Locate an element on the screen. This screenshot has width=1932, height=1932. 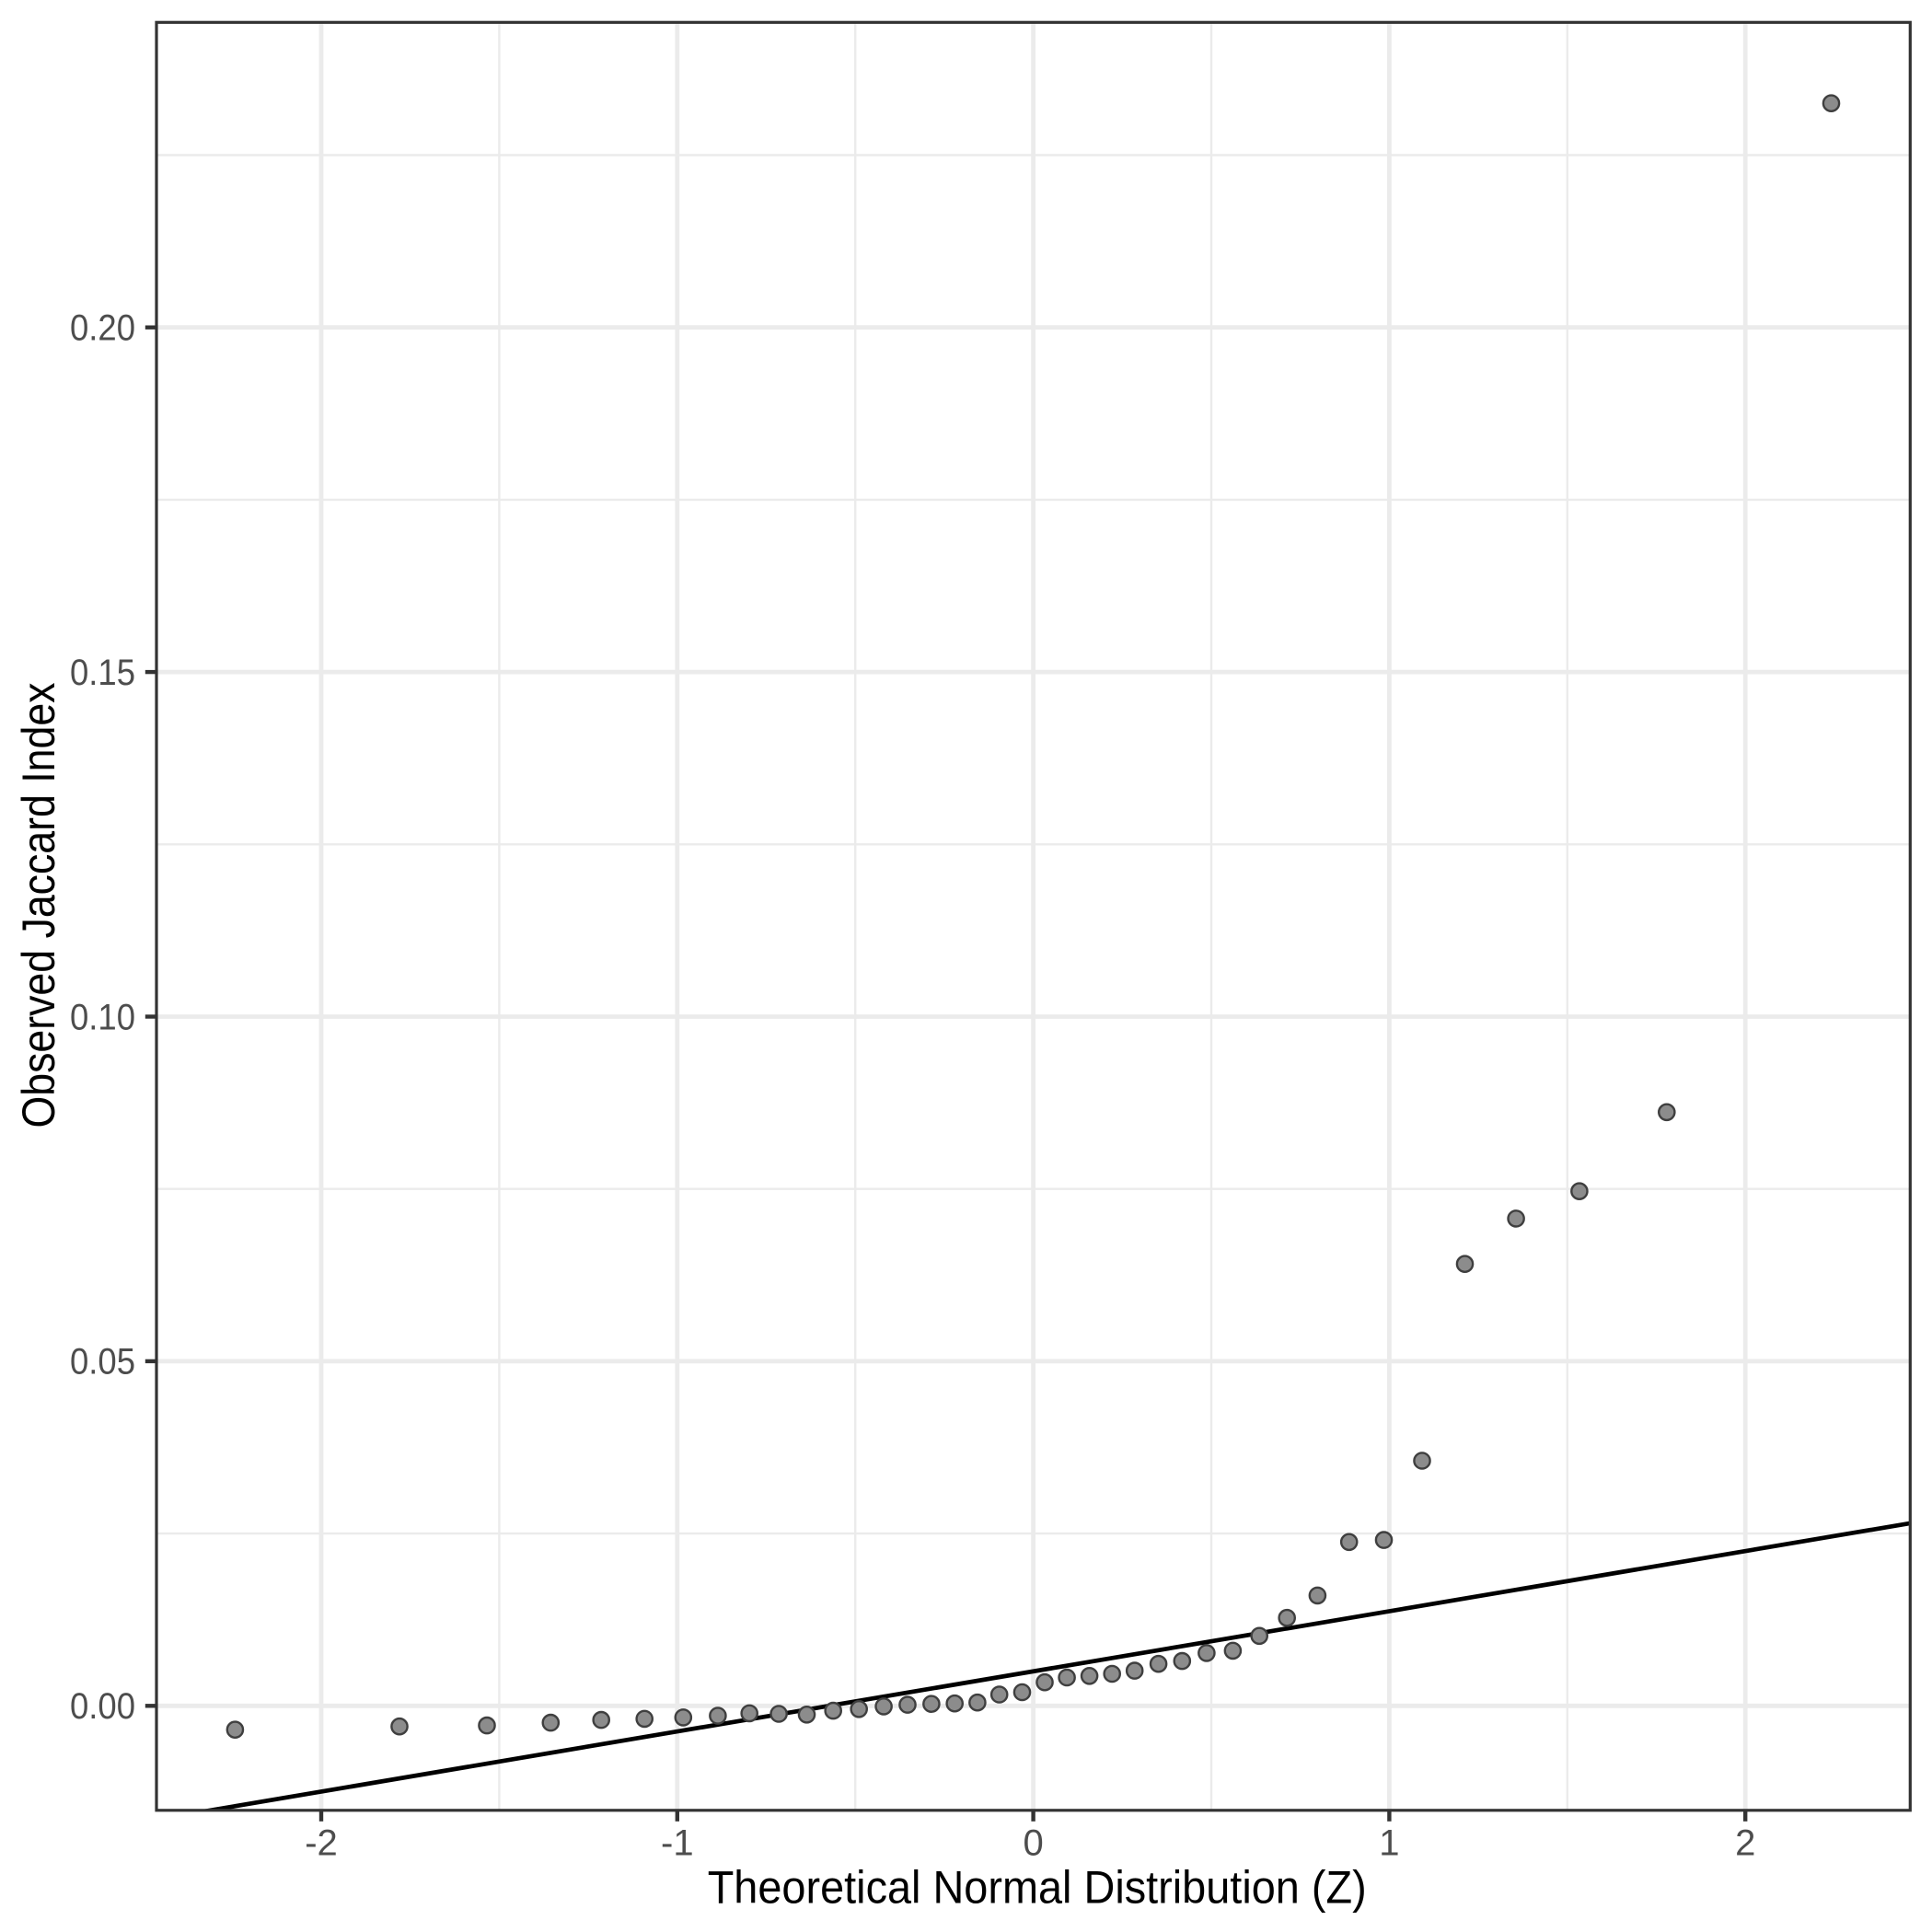
svg-text: 0.20 is located at coordinates (103, 329).